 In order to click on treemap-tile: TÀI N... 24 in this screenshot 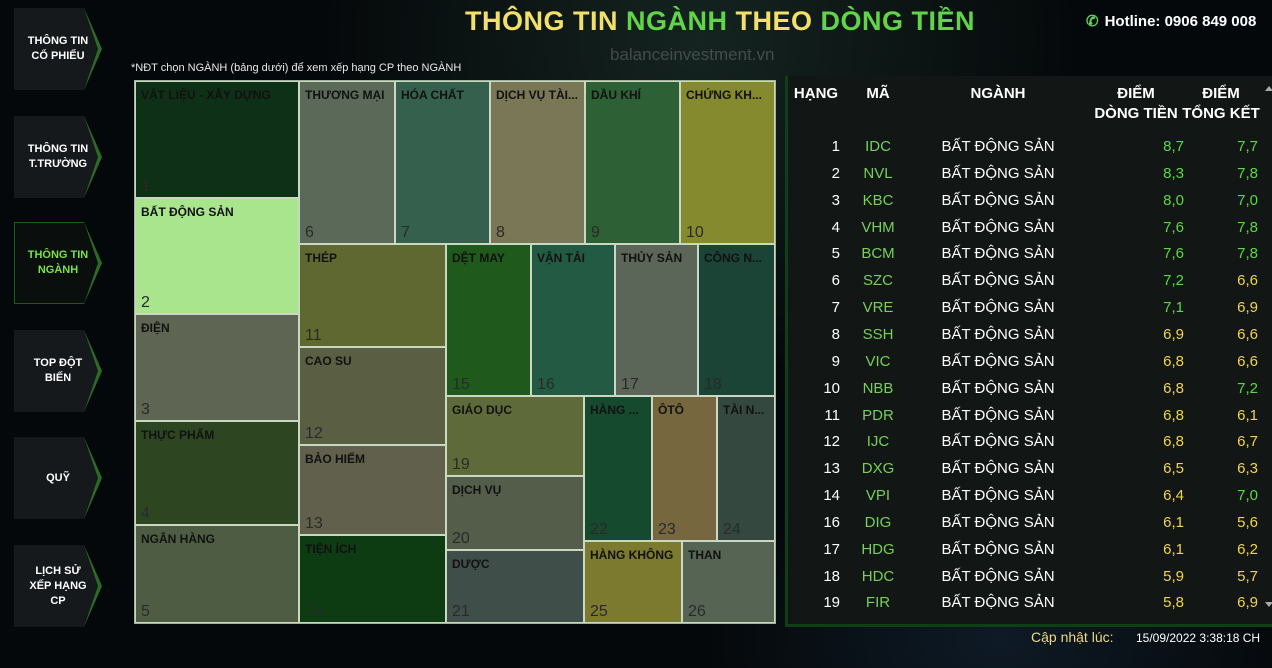, I will do `click(746, 468)`.